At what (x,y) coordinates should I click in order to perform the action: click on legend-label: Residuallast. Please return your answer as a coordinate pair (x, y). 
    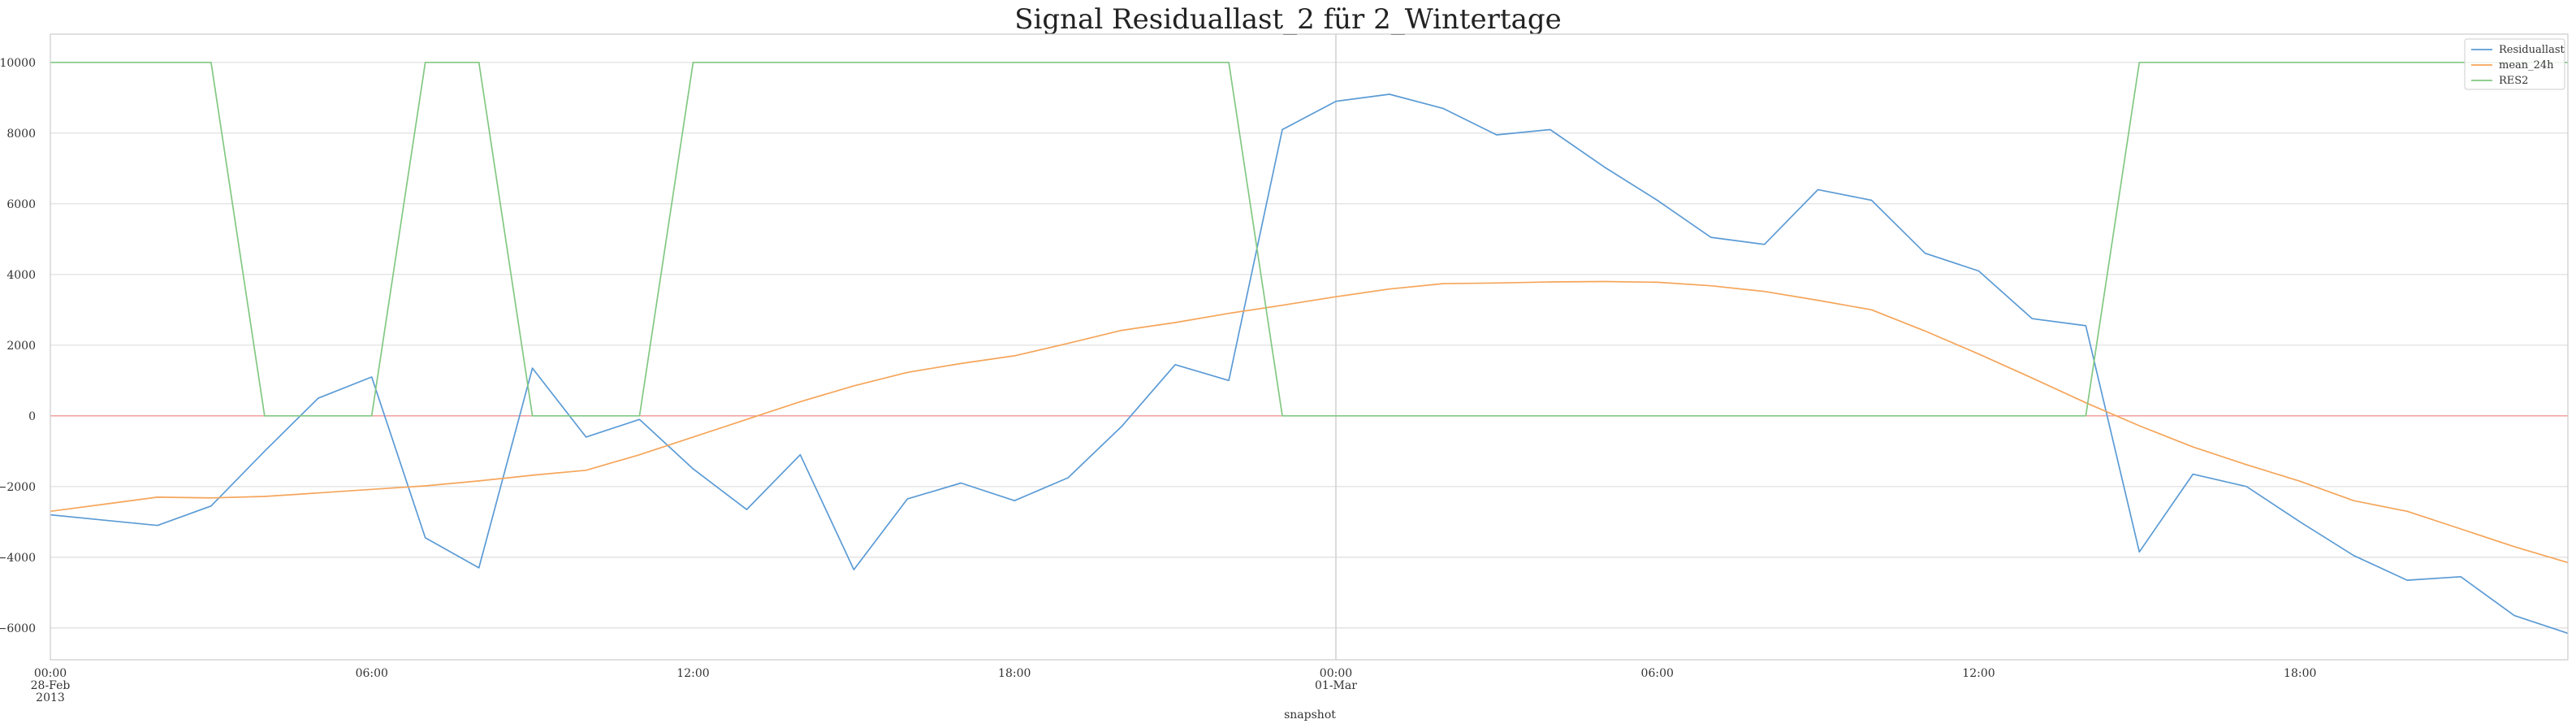
    Looking at the image, I should click on (2532, 50).